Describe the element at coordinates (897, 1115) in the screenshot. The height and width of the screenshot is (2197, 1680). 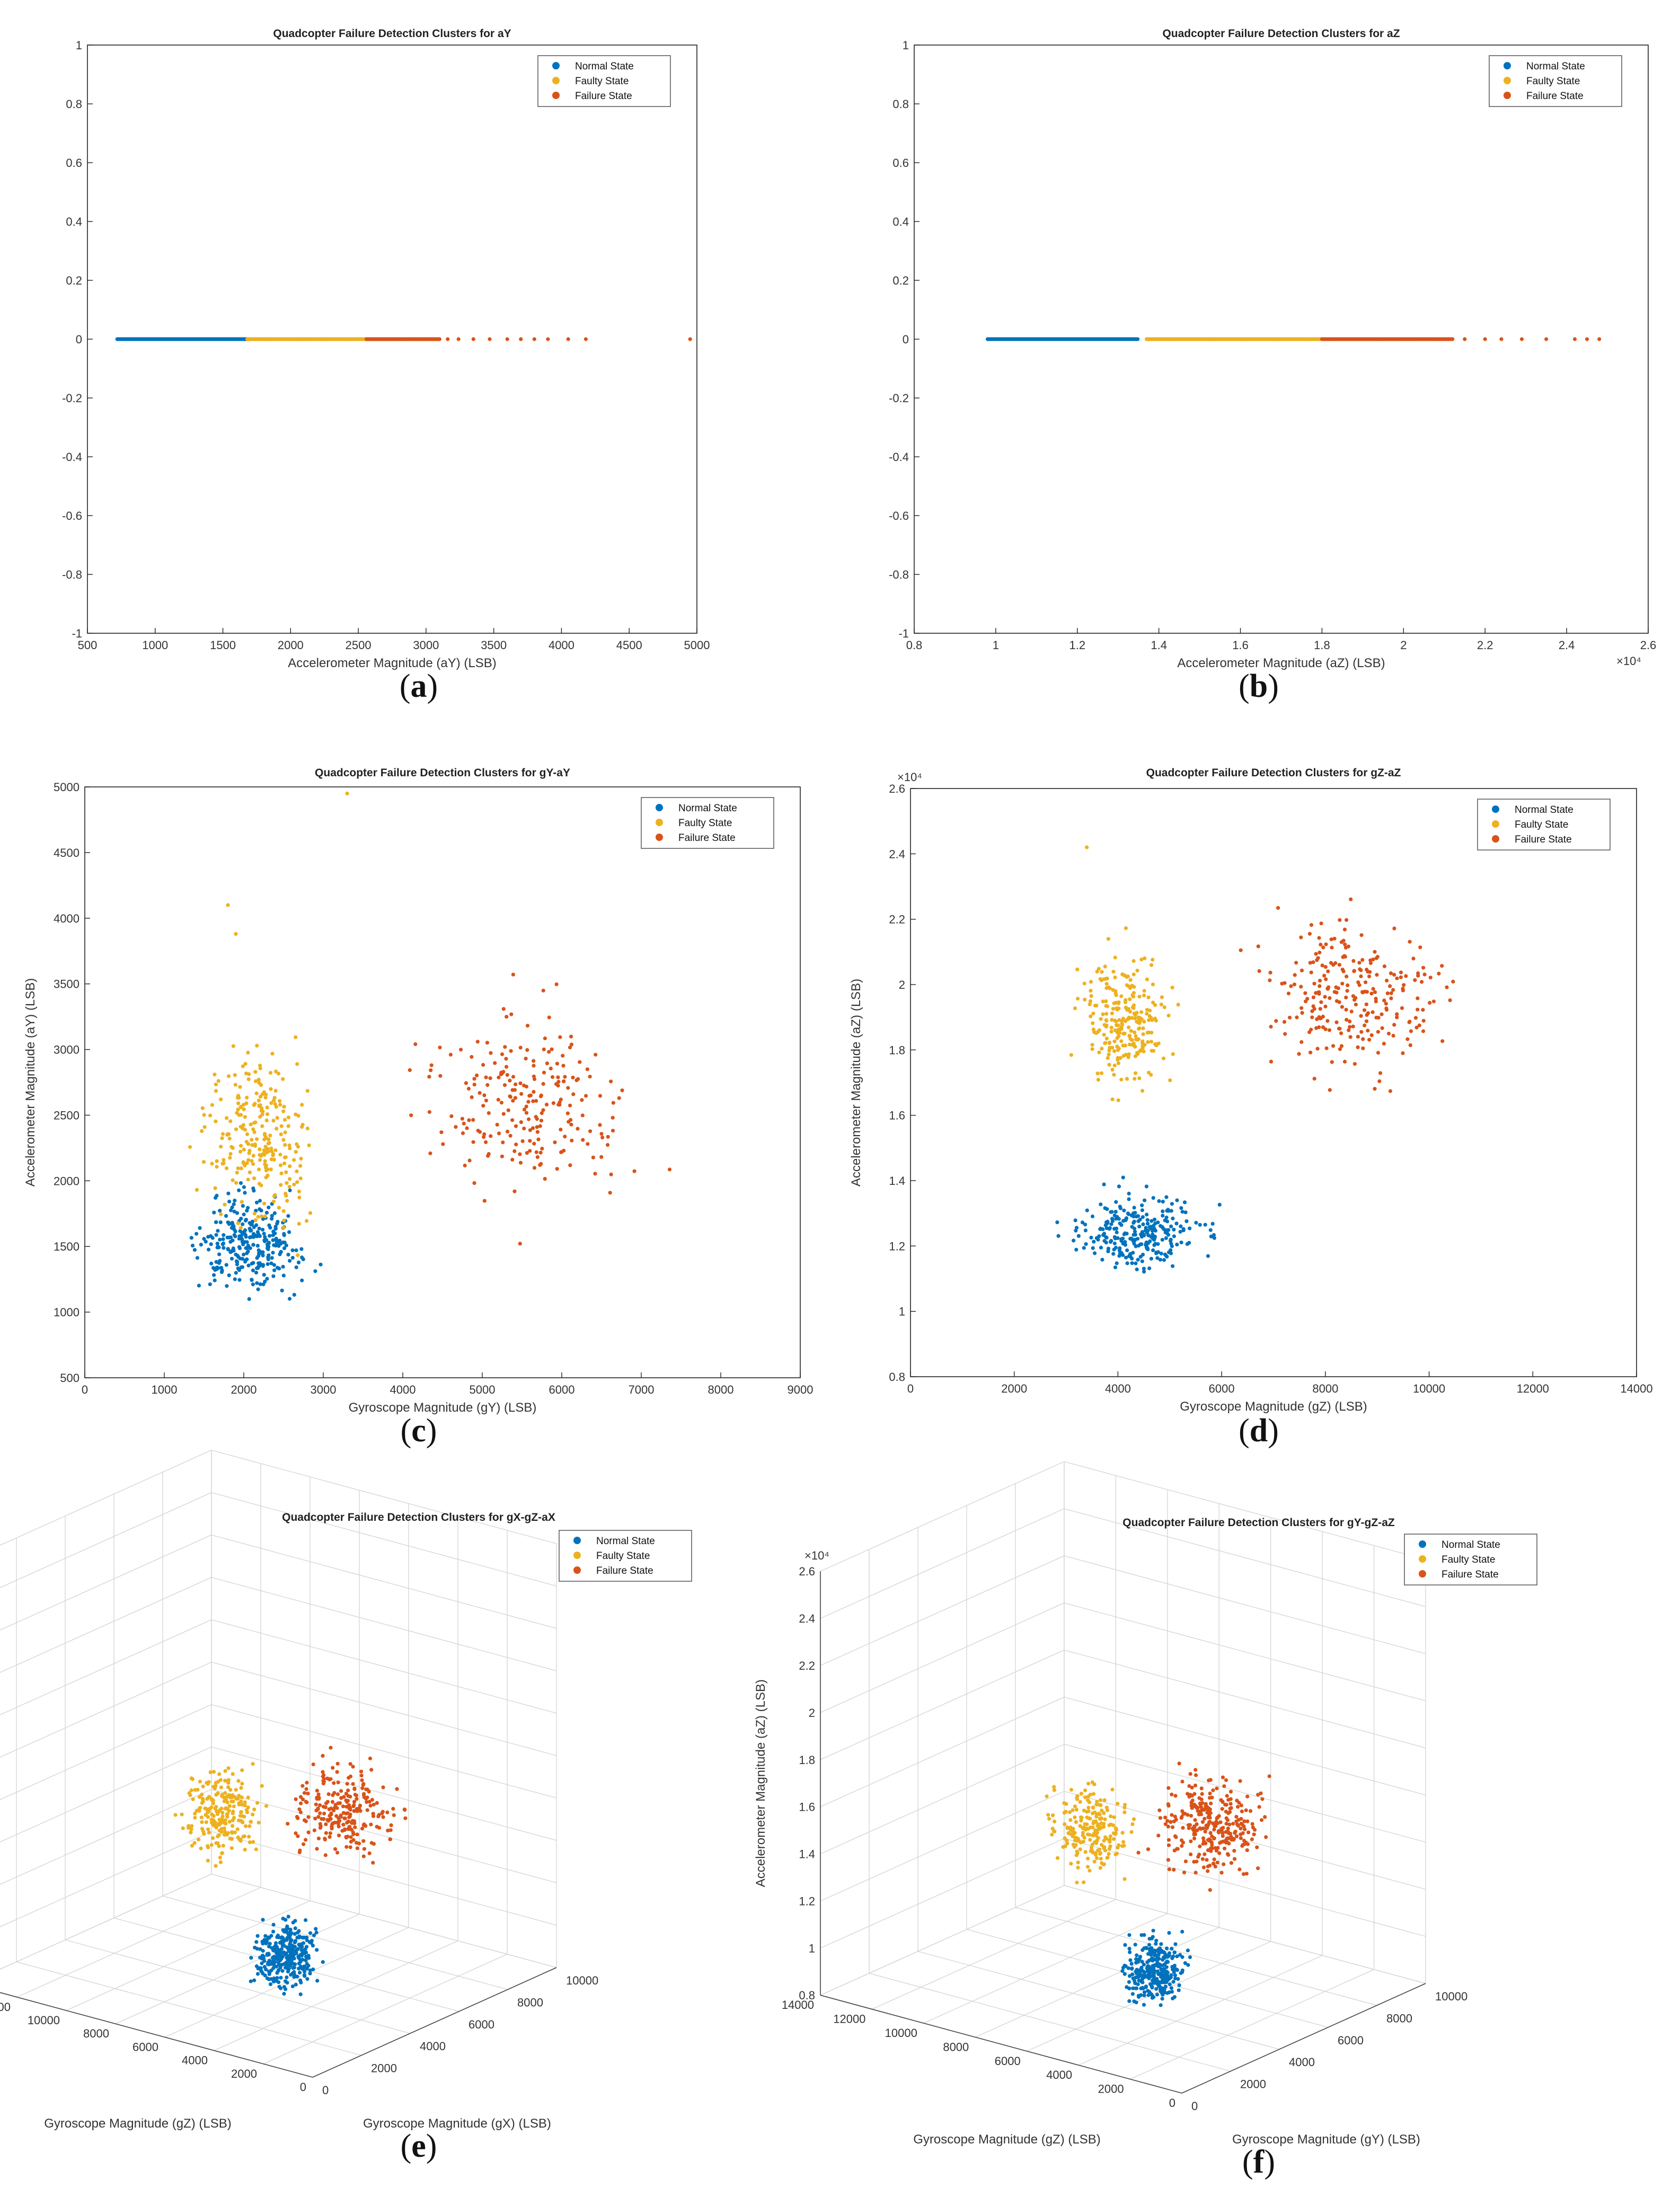
I see `y-tick-label: 1.6` at that location.